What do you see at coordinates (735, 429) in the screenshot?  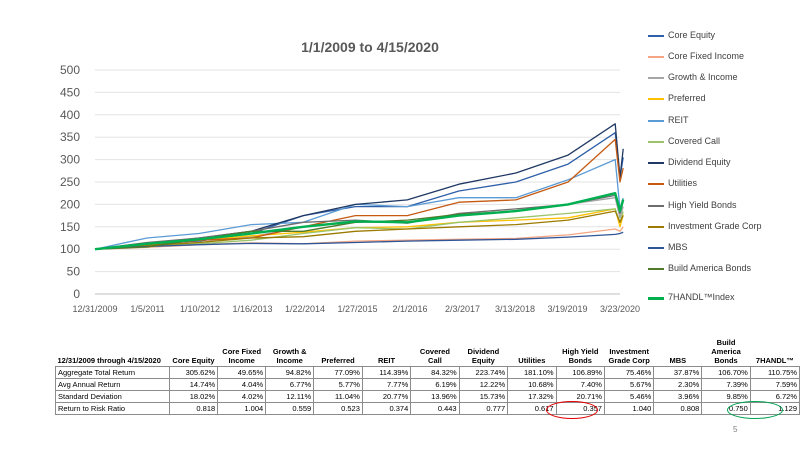 I see `page-number: 5` at bounding box center [735, 429].